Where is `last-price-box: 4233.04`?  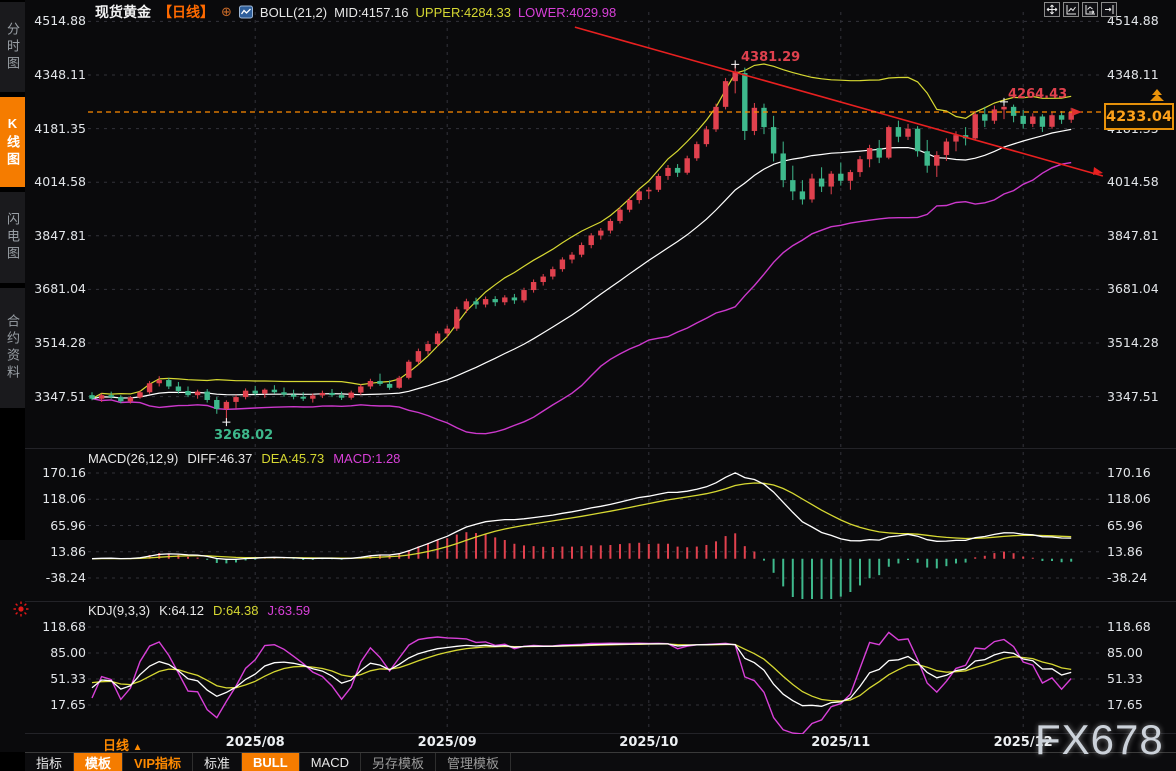
last-price-box: 4233.04 is located at coordinates (1139, 116).